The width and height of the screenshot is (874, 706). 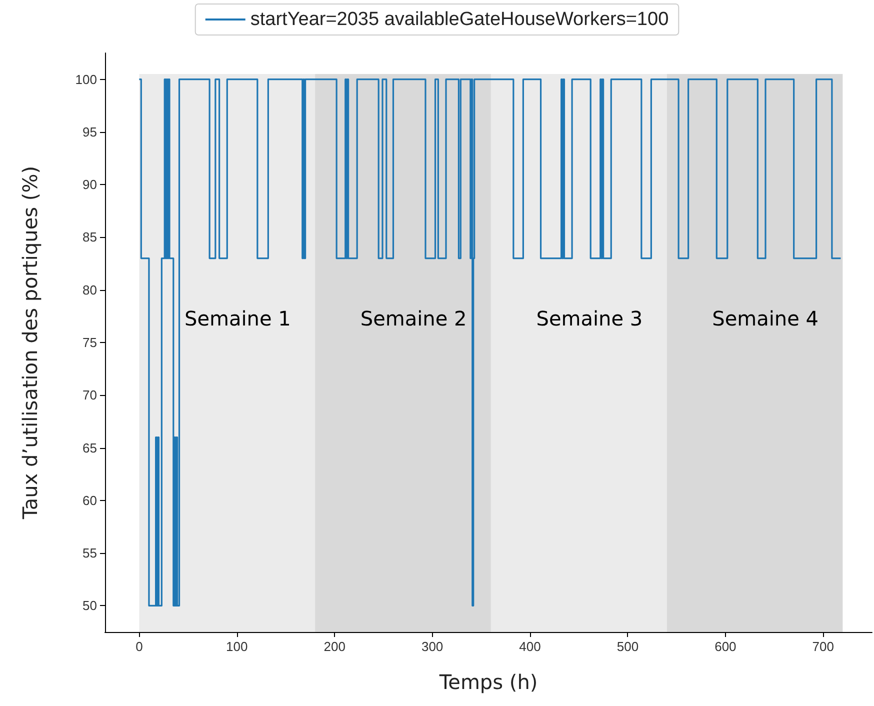 I want to click on x-tick-label: 300, so click(x=432, y=646).